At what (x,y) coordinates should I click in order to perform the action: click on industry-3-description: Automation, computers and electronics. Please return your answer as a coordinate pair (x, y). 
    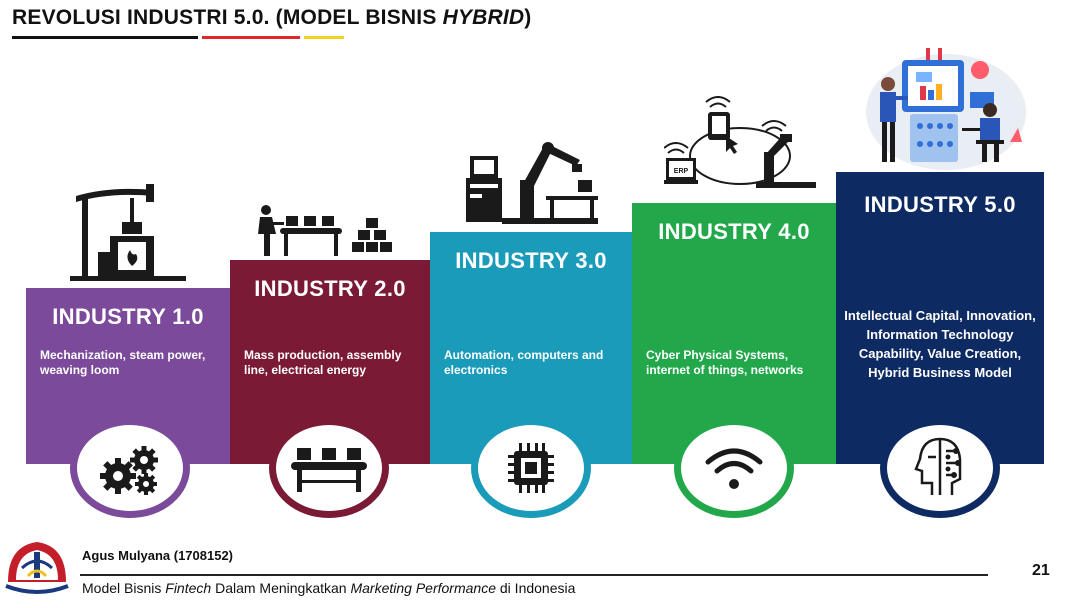
    Looking at the image, I should click on (524, 362).